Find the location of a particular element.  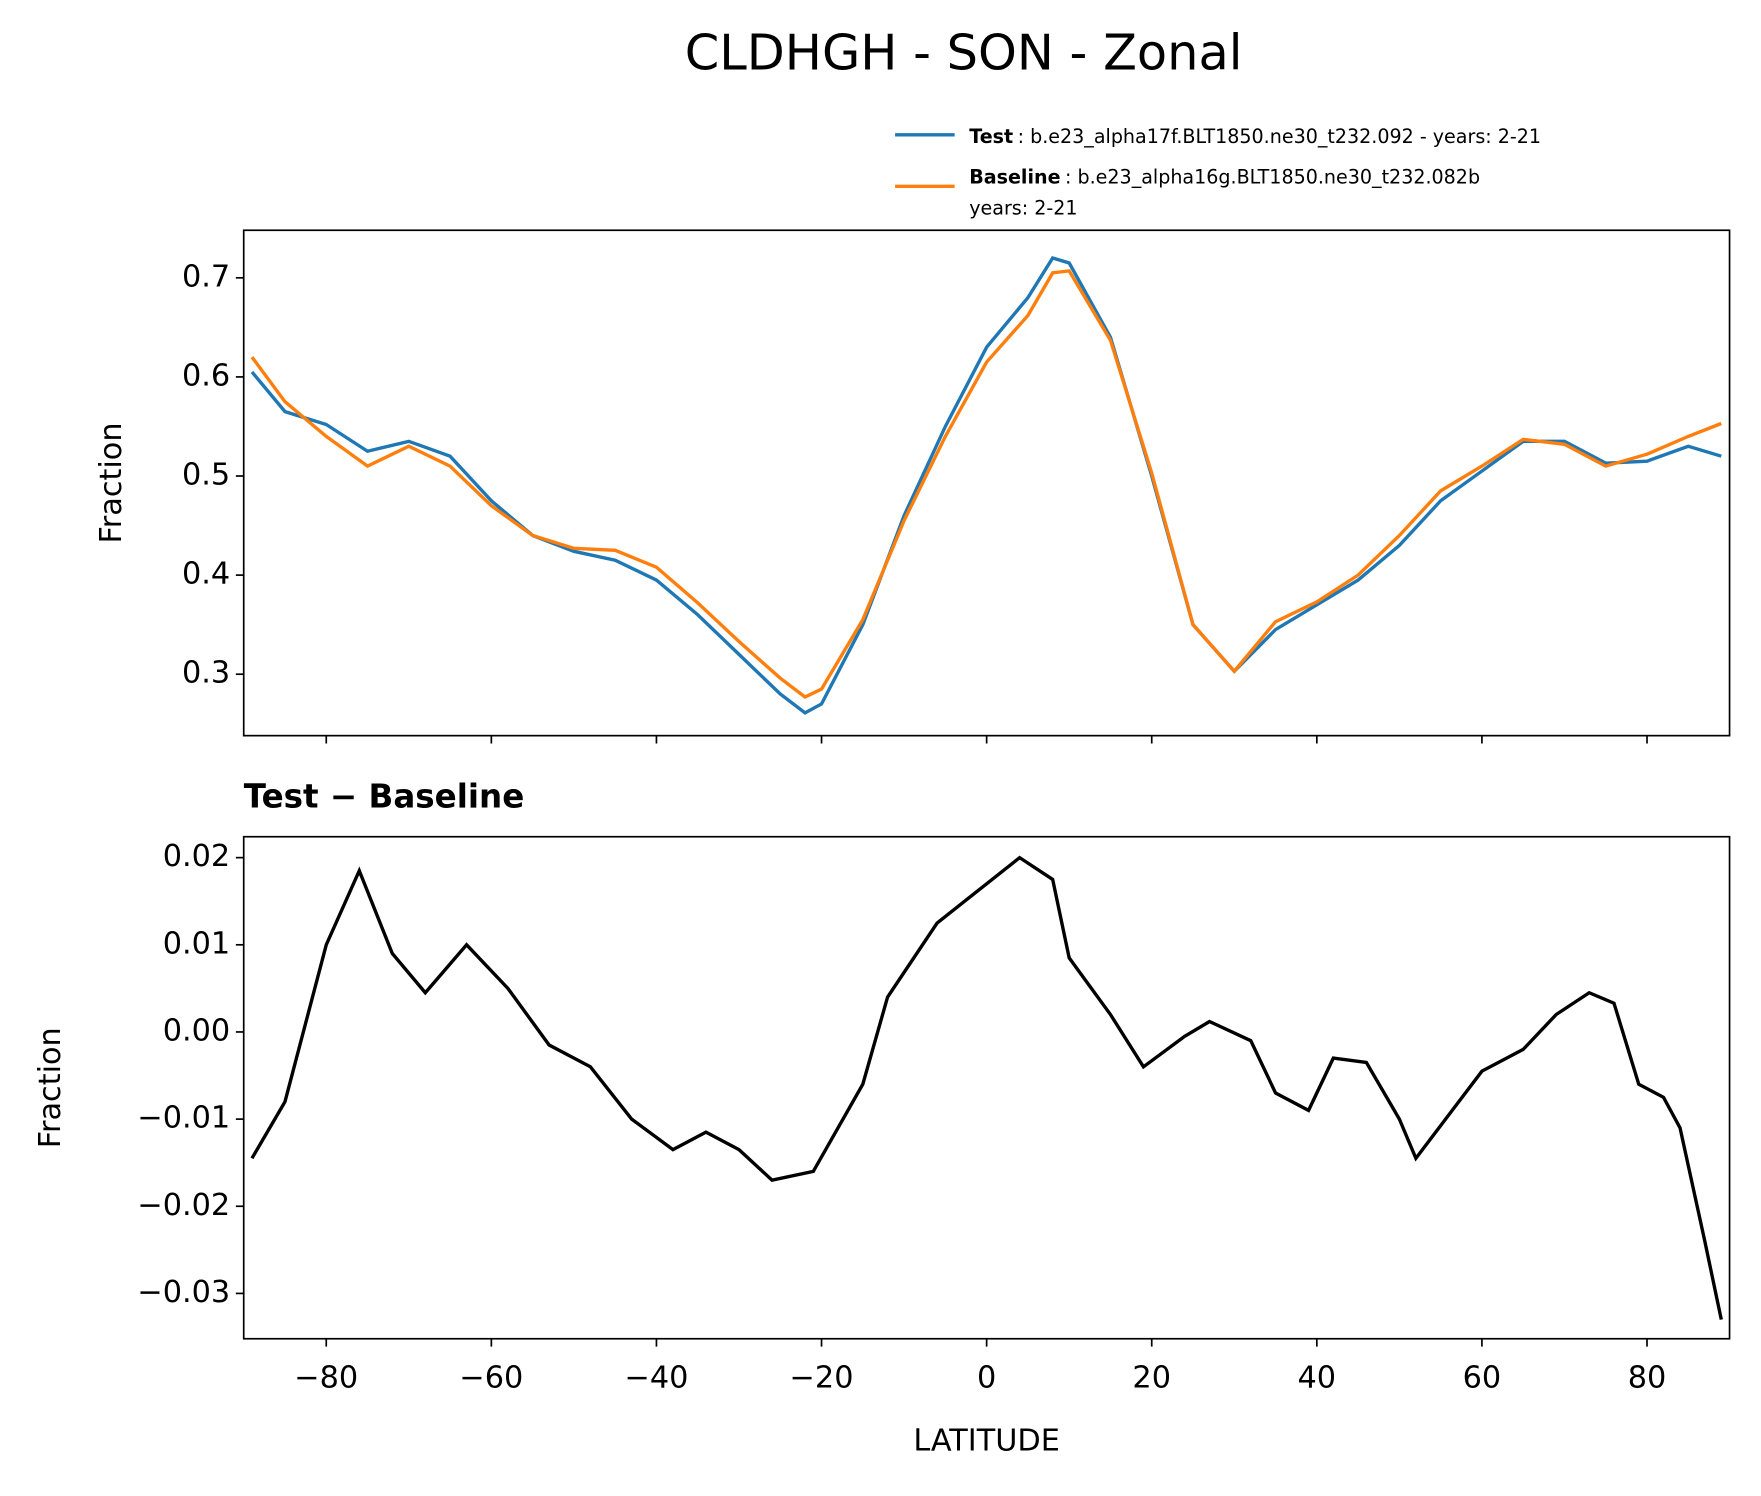

legend-name: Baseline is located at coordinates (1014, 176).